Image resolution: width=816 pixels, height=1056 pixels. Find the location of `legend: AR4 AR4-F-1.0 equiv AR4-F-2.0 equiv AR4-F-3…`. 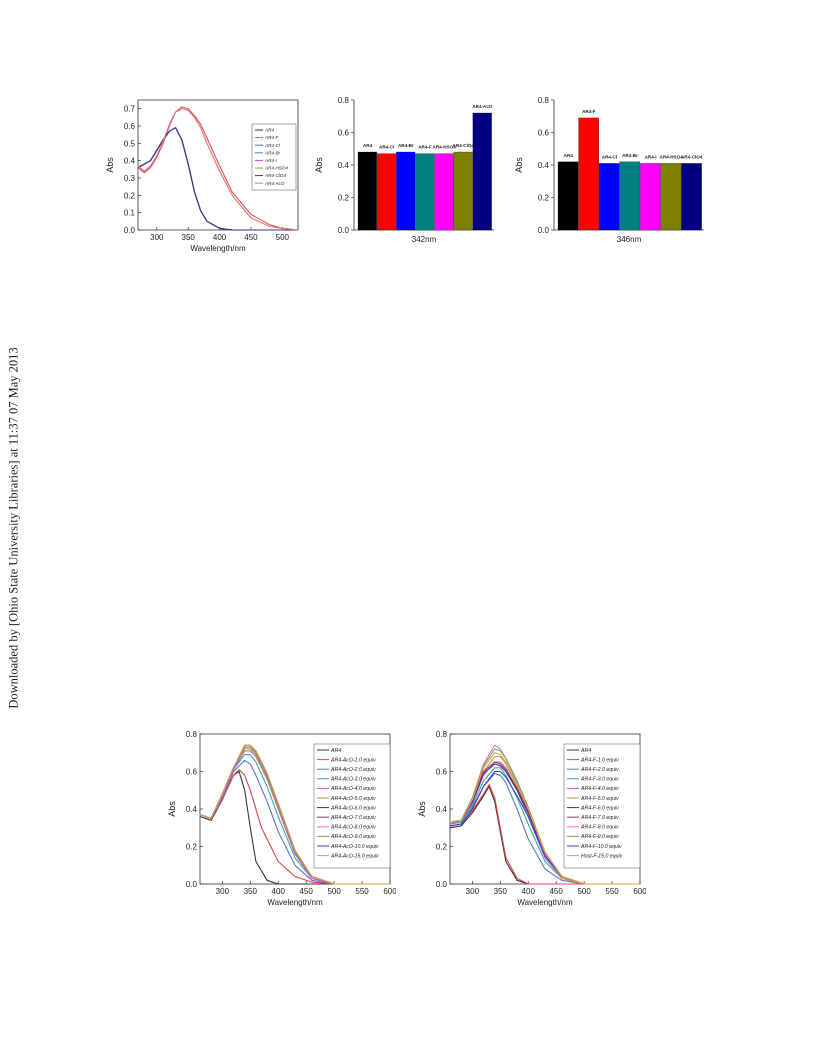

legend: AR4 AR4-F-1.0 equiv AR4-F-2.0 equiv AR4-F-3… is located at coordinates (602, 806).